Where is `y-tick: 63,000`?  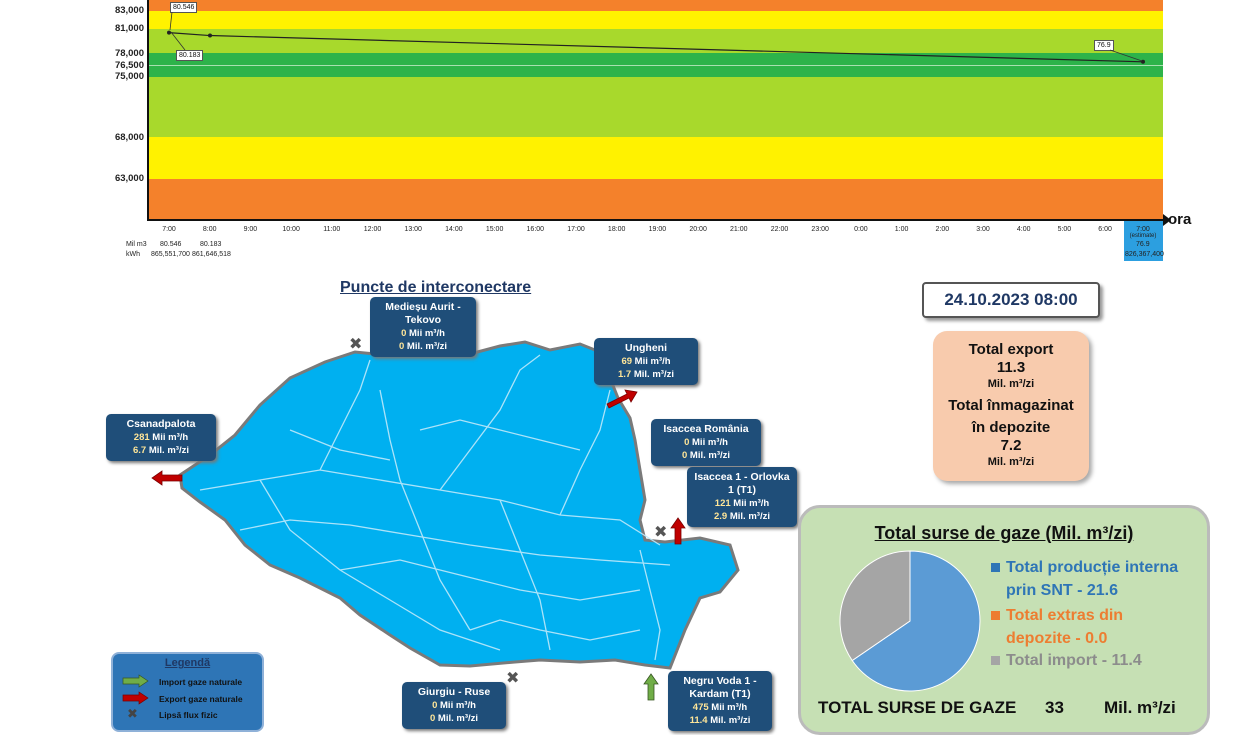
y-tick: 63,000 is located at coordinates (129, 178).